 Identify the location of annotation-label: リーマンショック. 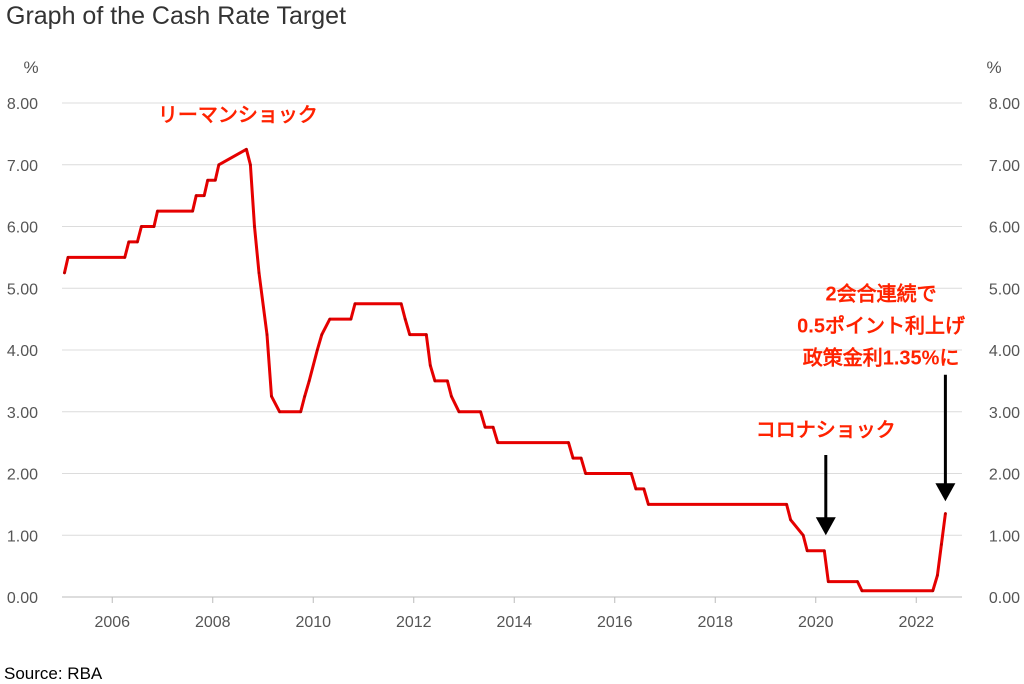
(238, 115).